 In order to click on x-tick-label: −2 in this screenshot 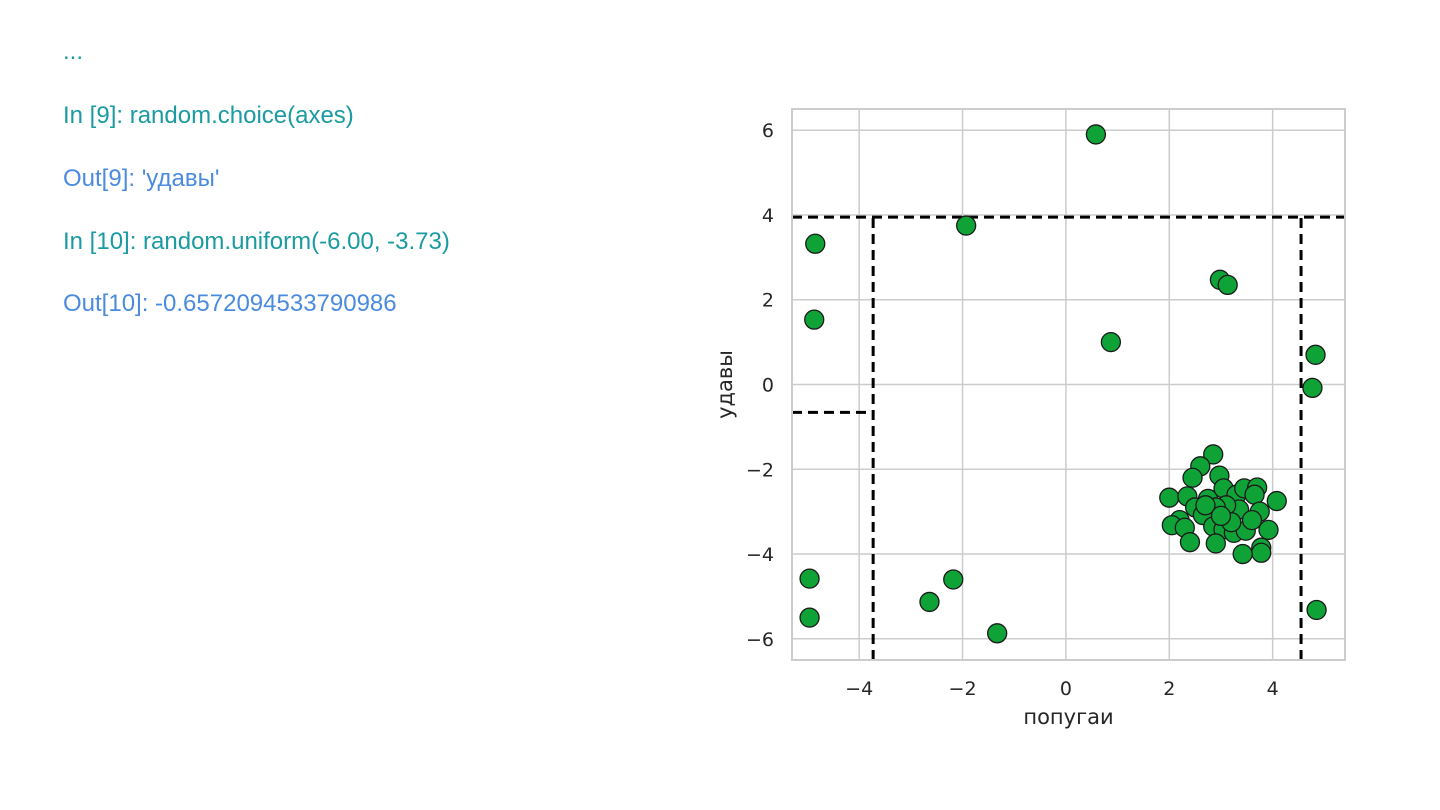, I will do `click(963, 689)`.